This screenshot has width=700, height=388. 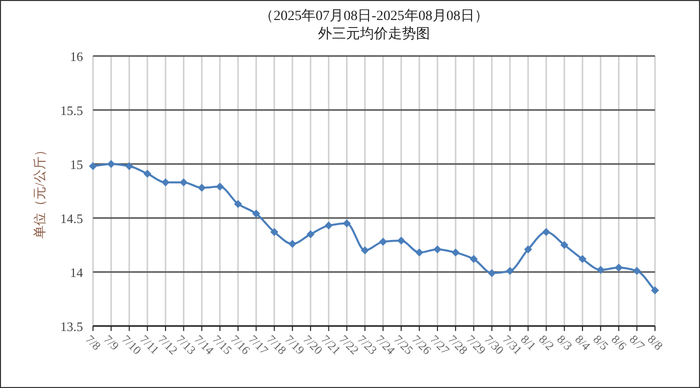 What do you see at coordinates (76, 164) in the screenshot?
I see `y-tick-label: 15` at bounding box center [76, 164].